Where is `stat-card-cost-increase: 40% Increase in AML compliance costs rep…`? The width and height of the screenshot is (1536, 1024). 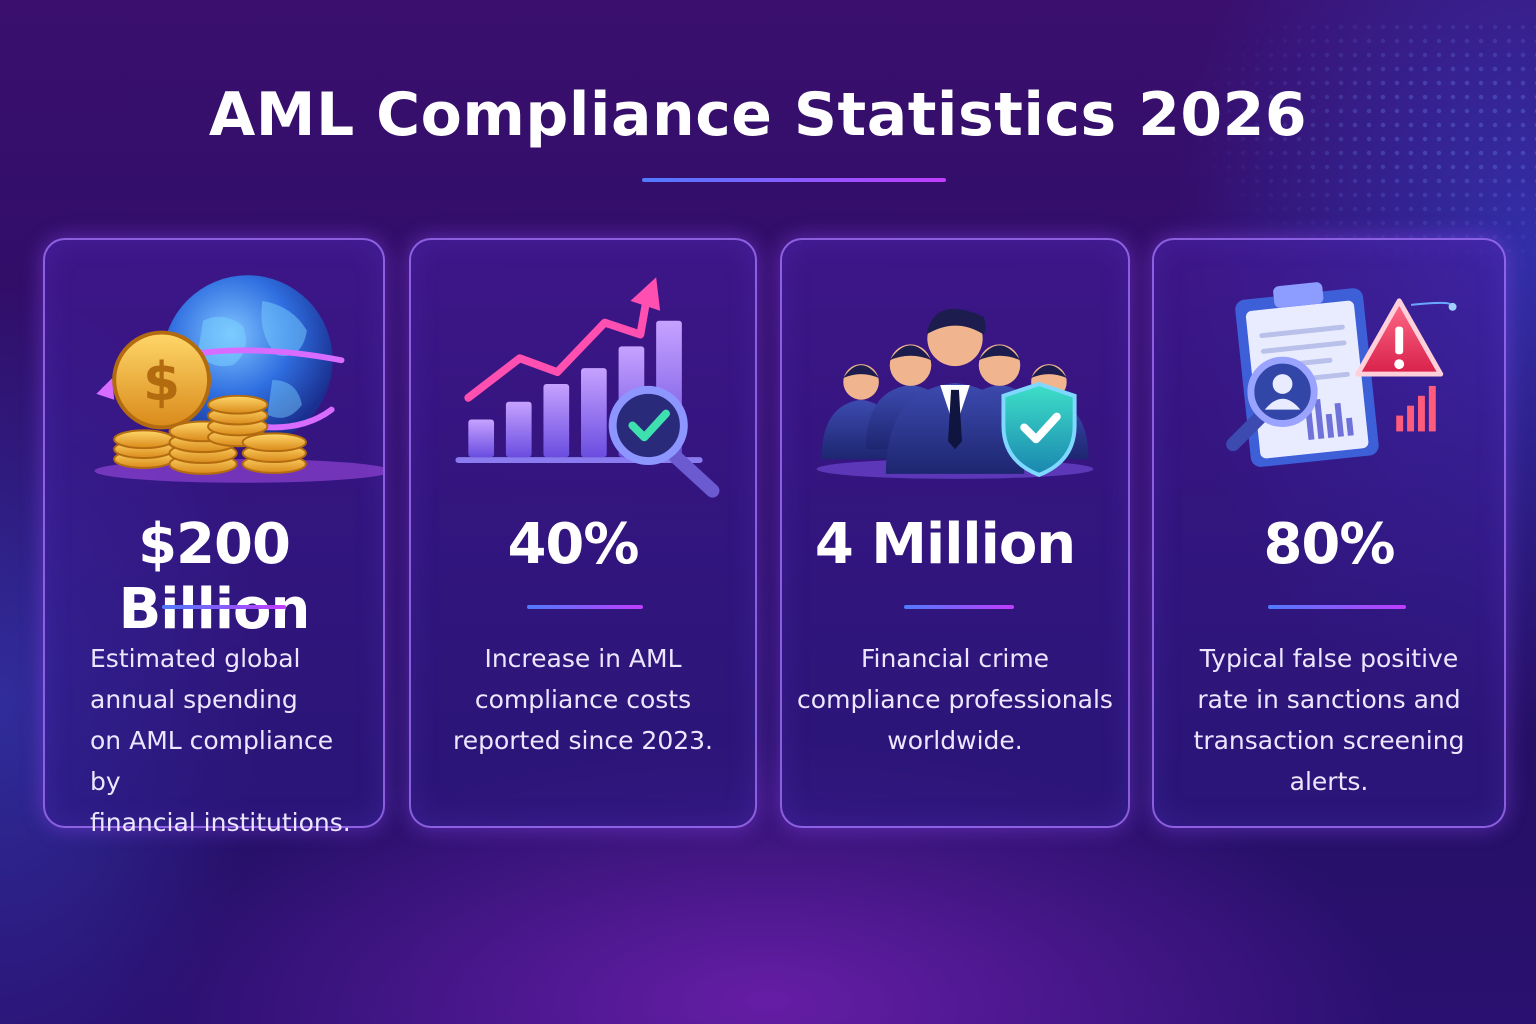
stat-card-cost-increase: 40% Increase in AML compliance costs rep… is located at coordinates (583, 533).